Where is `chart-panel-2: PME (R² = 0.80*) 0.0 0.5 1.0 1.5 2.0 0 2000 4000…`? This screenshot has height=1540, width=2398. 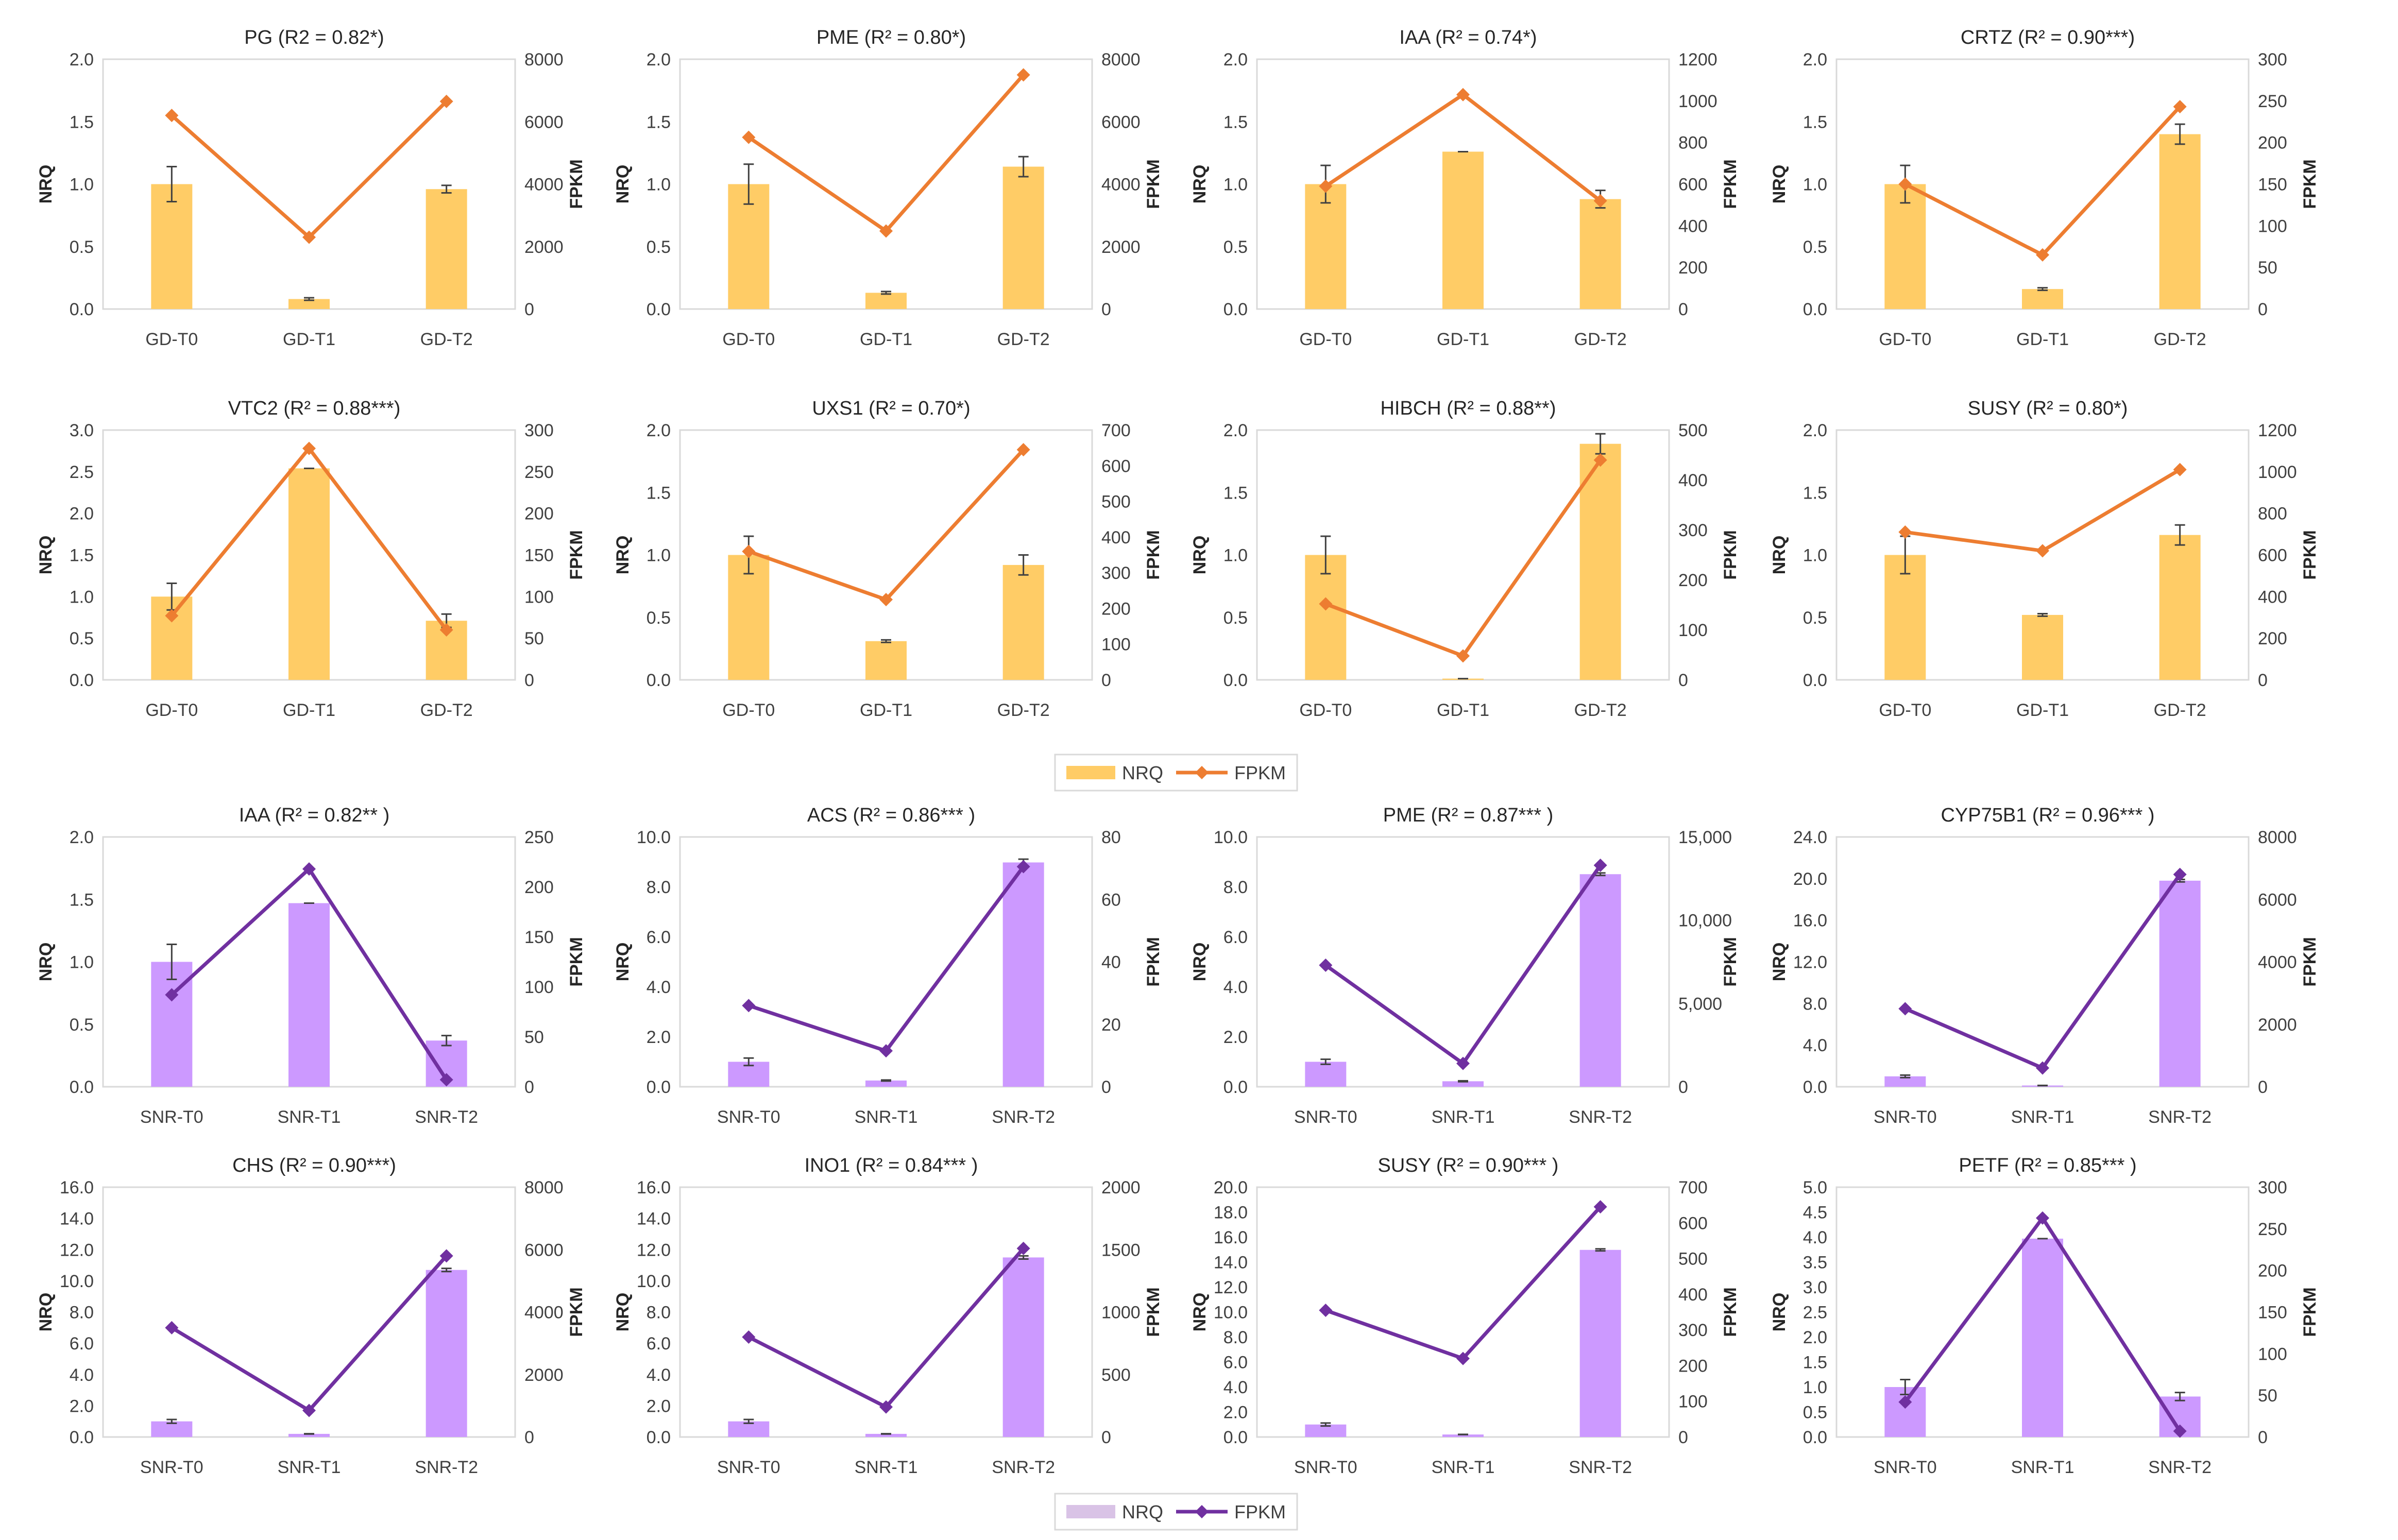 chart-panel-2: PME (R² = 0.80*) 0.0 0.5 1.0 1.5 2.0 0 2000 4000… is located at coordinates (888, 188).